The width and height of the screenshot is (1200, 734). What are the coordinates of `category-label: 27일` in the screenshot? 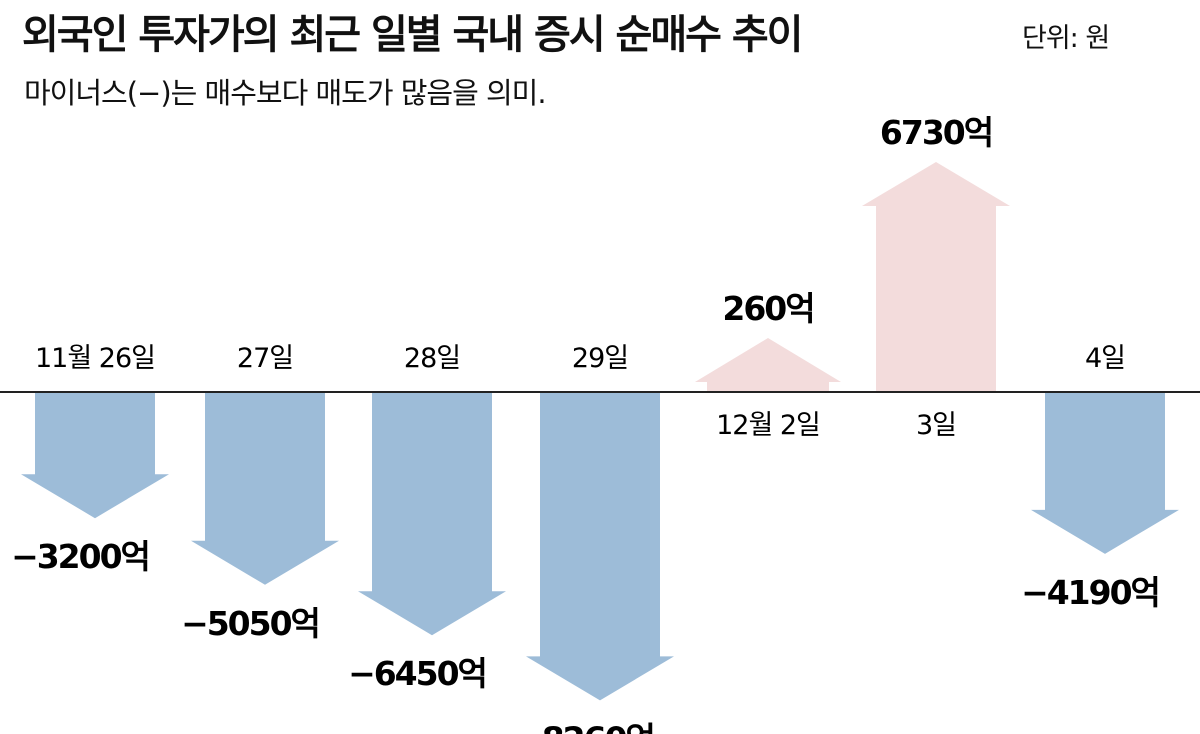 It's located at (265, 358).